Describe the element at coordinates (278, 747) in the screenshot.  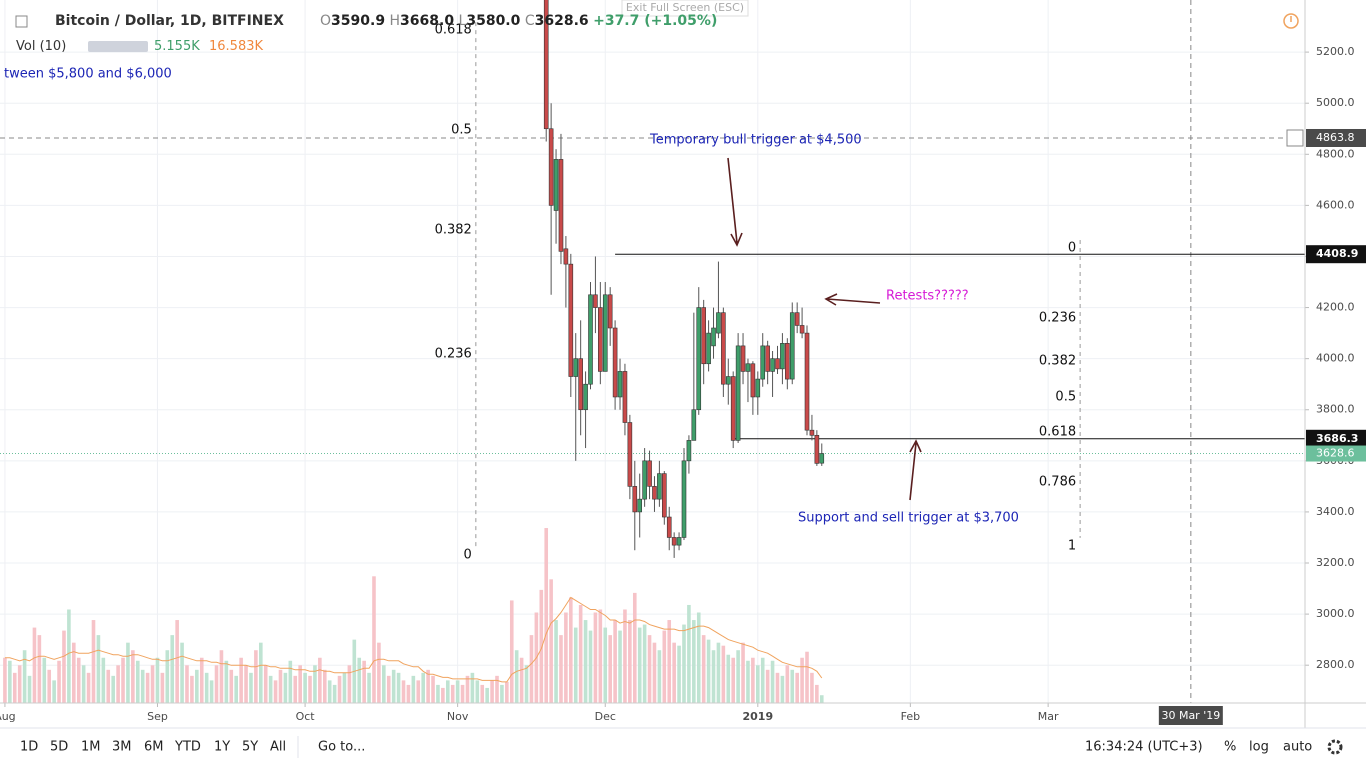
I see `range-button: All` at that location.